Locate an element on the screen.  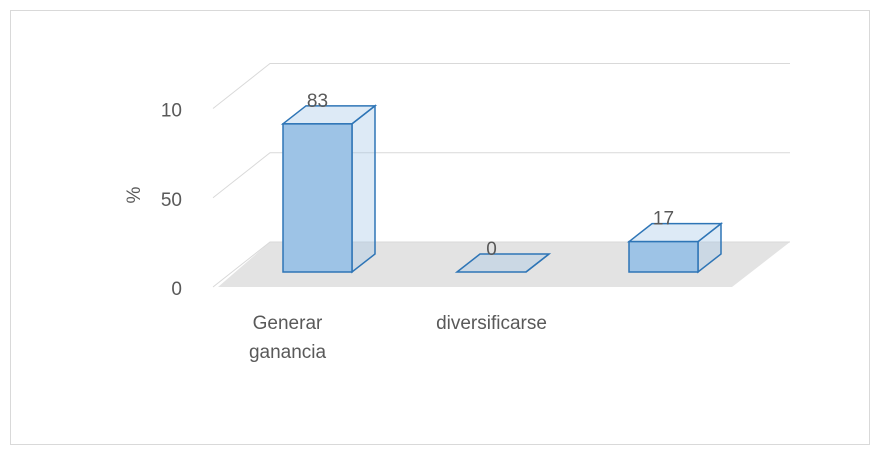
y-tick-label: 50 is located at coordinates (171, 200).